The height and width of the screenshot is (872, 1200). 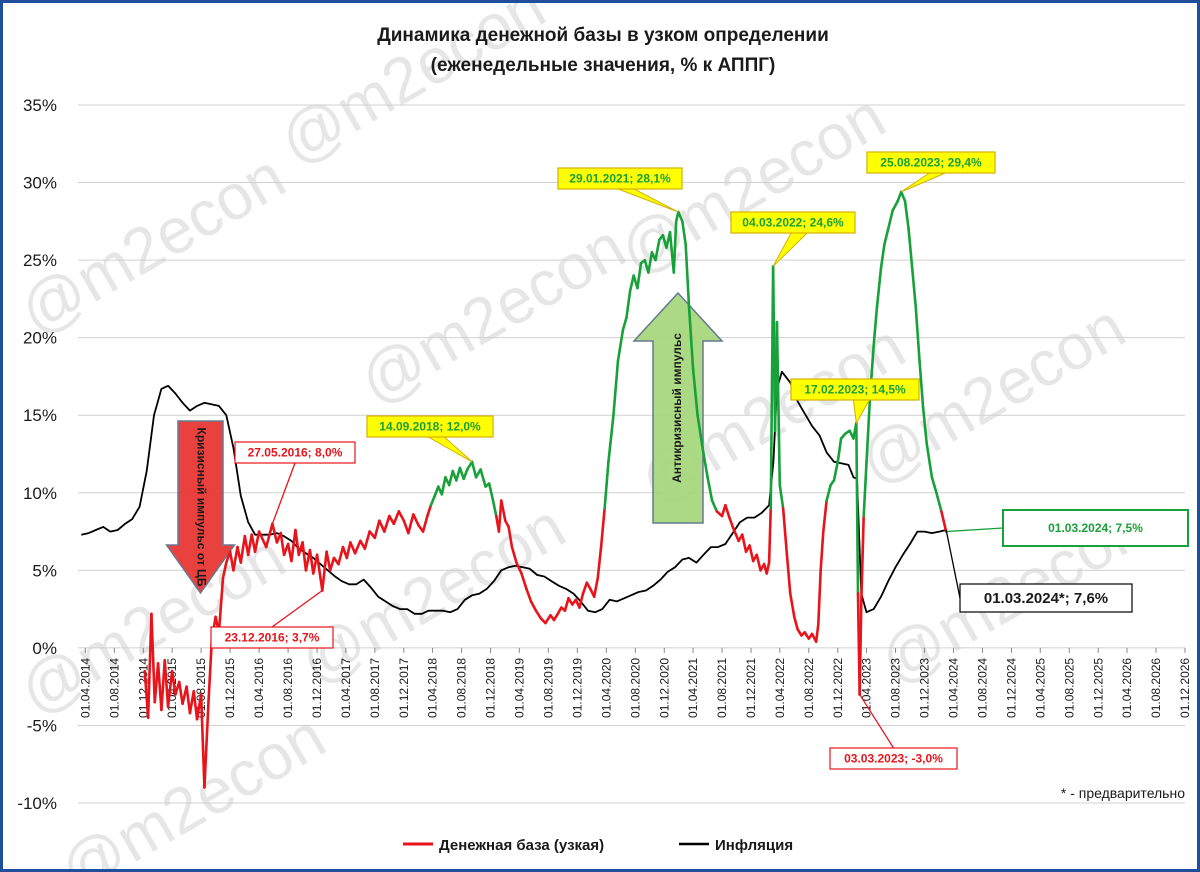 What do you see at coordinates (272, 619) in the screenshot?
I see `annotation-a2: 23.12.2016; 3,7%` at bounding box center [272, 619].